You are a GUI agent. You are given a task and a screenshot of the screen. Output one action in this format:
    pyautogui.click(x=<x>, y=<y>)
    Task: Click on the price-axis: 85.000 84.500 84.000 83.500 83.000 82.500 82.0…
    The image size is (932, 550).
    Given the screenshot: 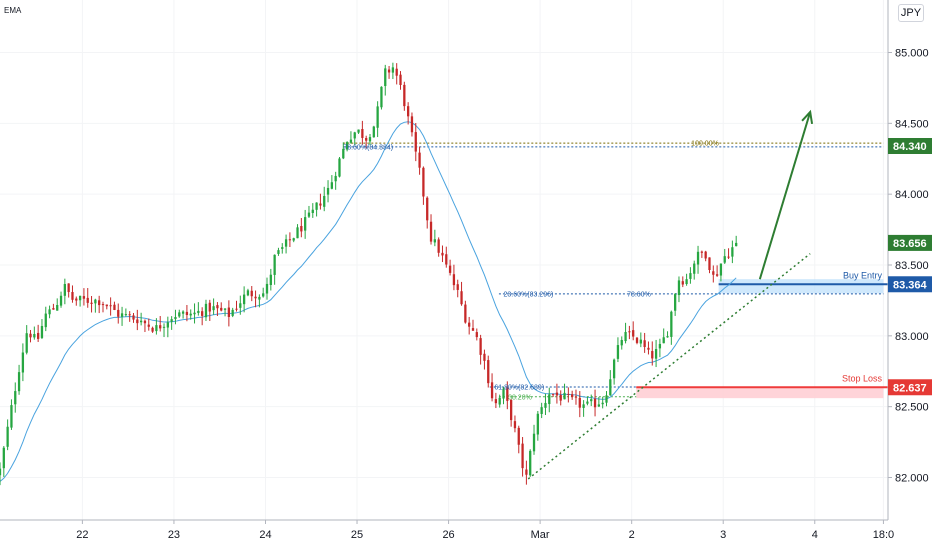 What is the action you would take?
    pyautogui.click(x=909, y=260)
    